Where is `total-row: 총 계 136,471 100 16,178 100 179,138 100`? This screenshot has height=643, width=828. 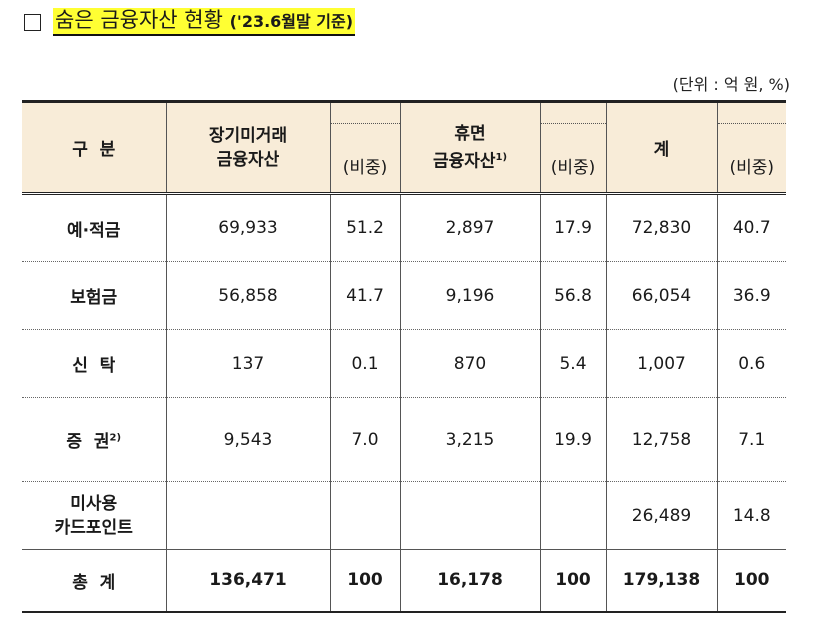
total-row: 총 계 136,471 100 16,178 100 179,138 100 is located at coordinates (404, 581).